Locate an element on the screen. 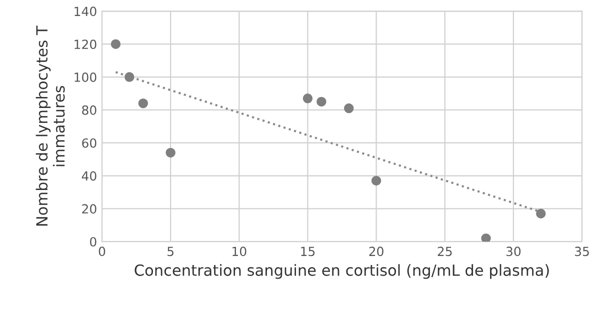 This screenshot has width=600, height=320. x-tick-label: 0 is located at coordinates (102, 251).